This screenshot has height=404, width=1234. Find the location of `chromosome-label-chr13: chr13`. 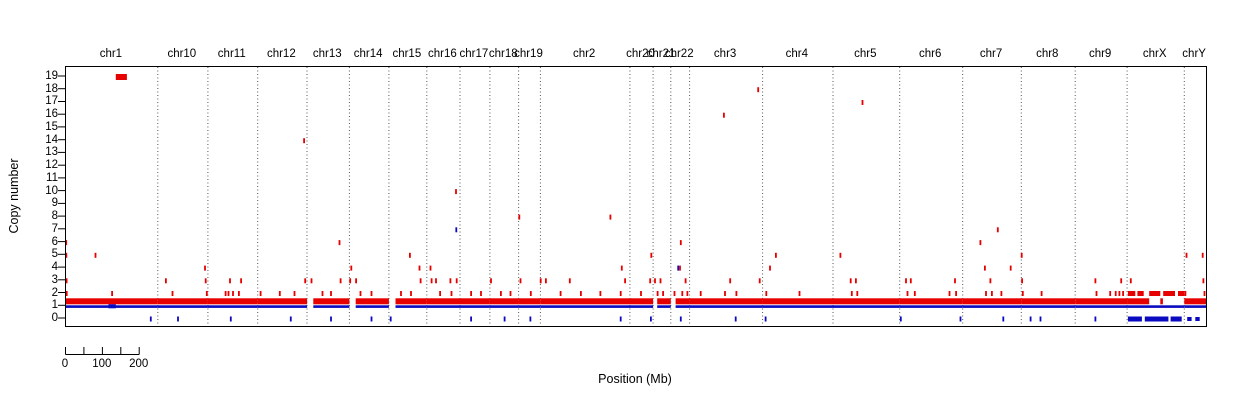

chromosome-label-chr13: chr13 is located at coordinates (327, 54).